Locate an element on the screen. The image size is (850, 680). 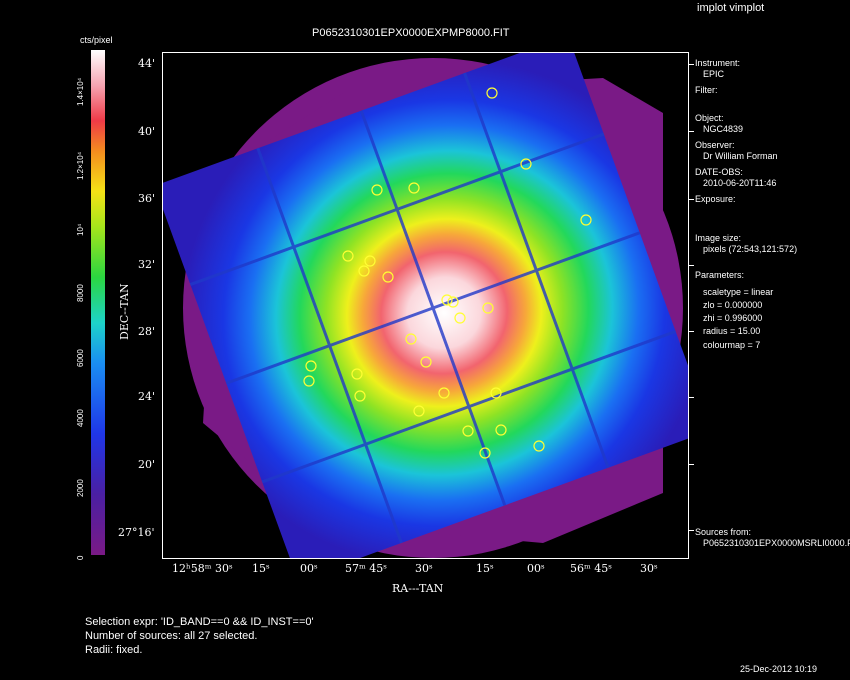
sources-value: P0652310301EPX0000MSRLI0000.F is located at coordinates (776, 543).